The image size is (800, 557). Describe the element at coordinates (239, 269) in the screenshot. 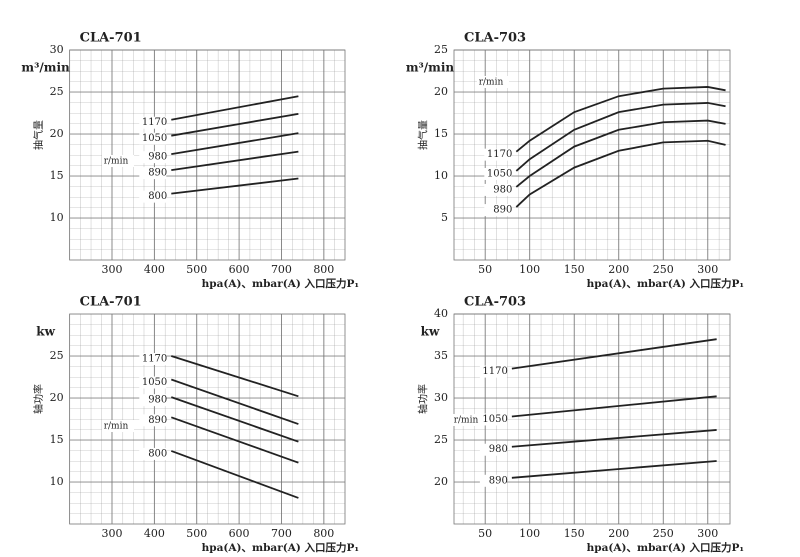

I see `x-tick-label: 600` at that location.